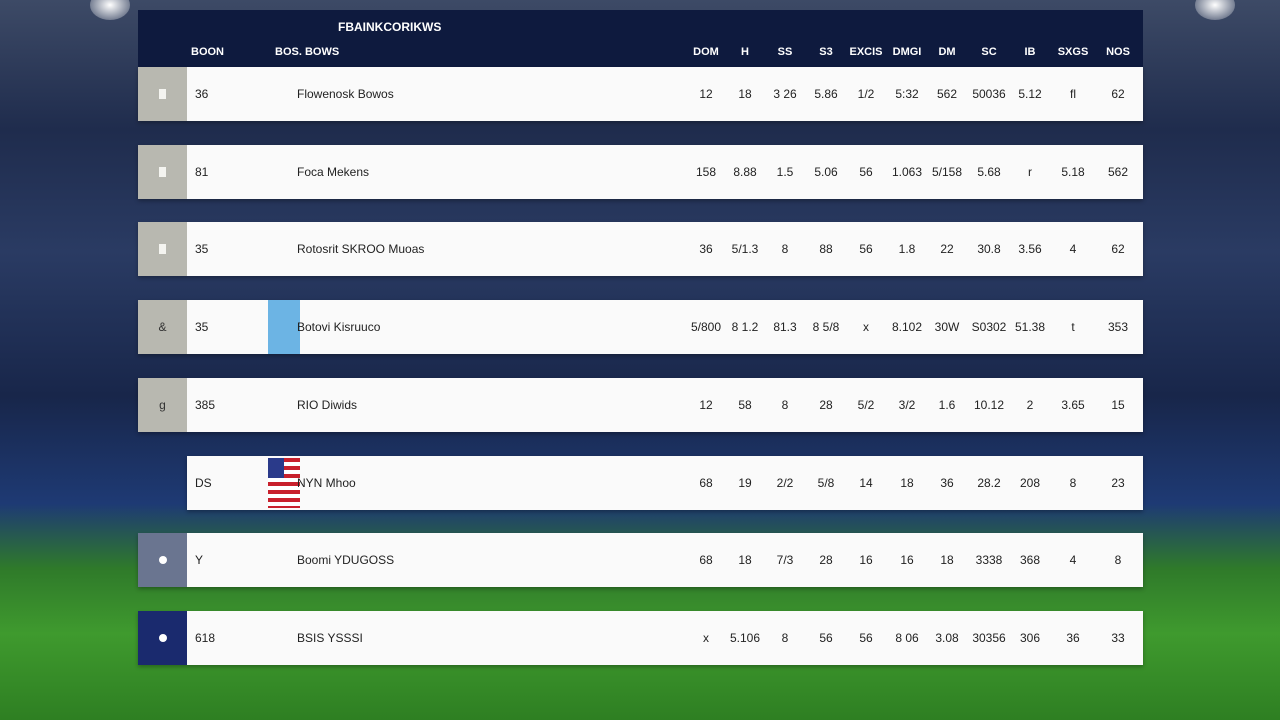  What do you see at coordinates (947, 327) in the screenshot?
I see `stat-cell: 30W` at bounding box center [947, 327].